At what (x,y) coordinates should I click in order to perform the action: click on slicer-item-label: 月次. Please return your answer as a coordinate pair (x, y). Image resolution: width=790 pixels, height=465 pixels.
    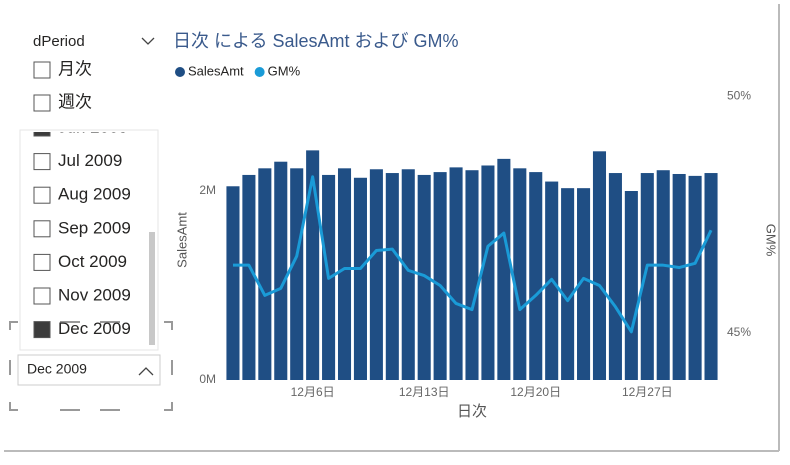
    Looking at the image, I should click on (75, 68).